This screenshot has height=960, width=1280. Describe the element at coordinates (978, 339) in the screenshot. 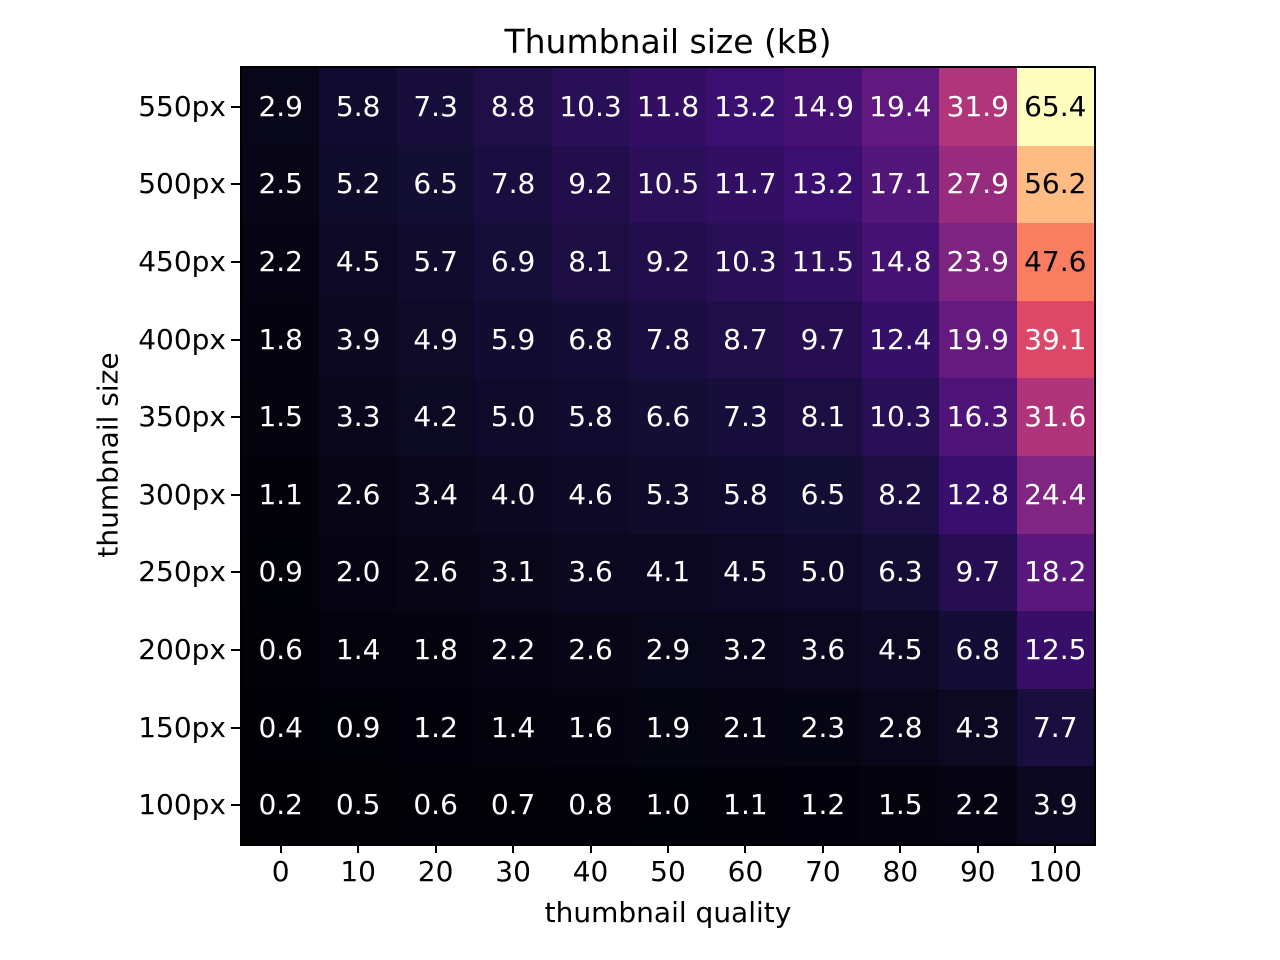

I see `heatmap-cell: 19.9` at that location.